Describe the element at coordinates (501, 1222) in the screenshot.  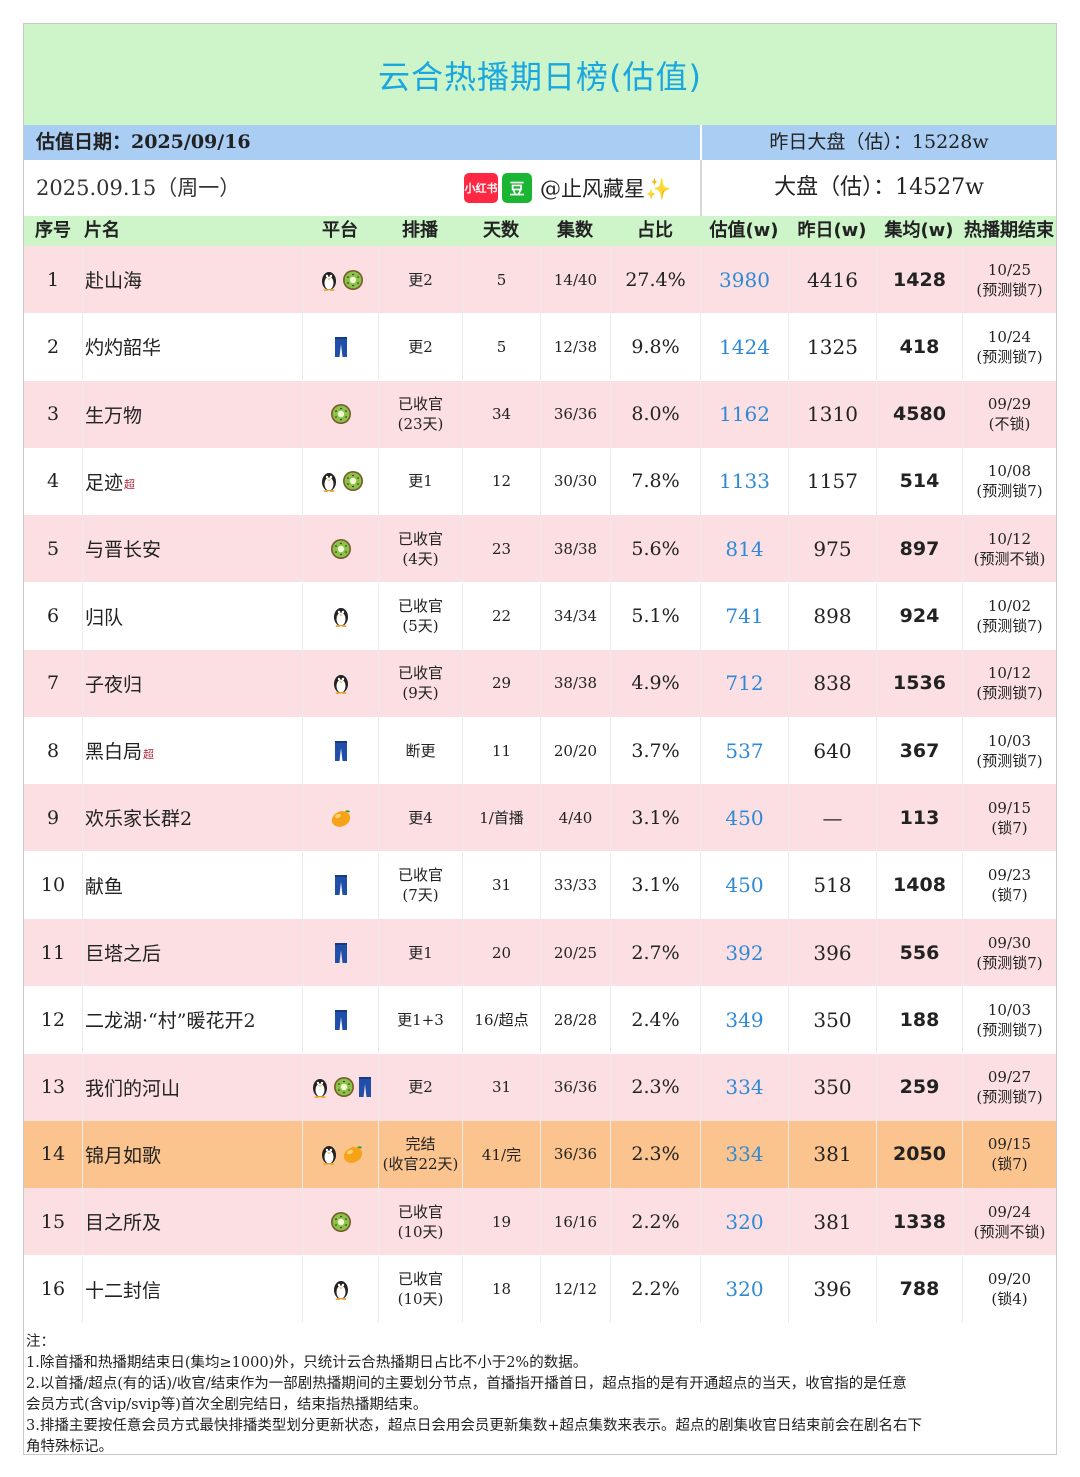
I see `days-cell: 19` at that location.